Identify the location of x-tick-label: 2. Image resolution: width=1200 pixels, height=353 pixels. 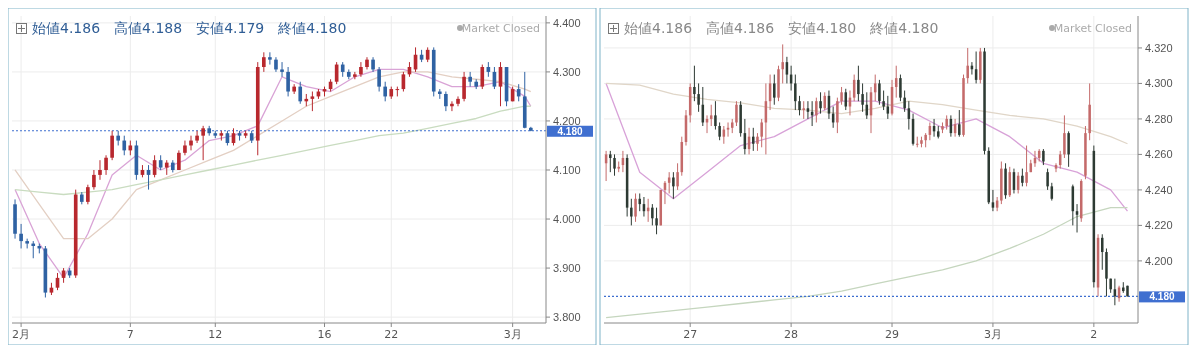
(1094, 334).